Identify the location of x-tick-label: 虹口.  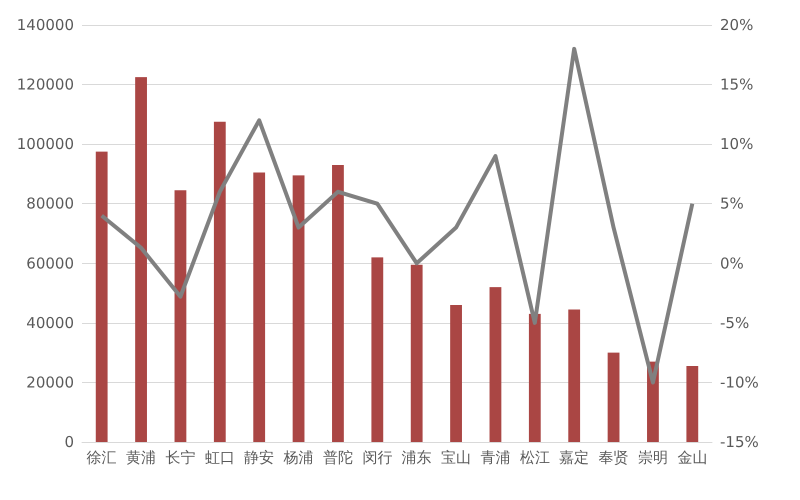
(219, 457).